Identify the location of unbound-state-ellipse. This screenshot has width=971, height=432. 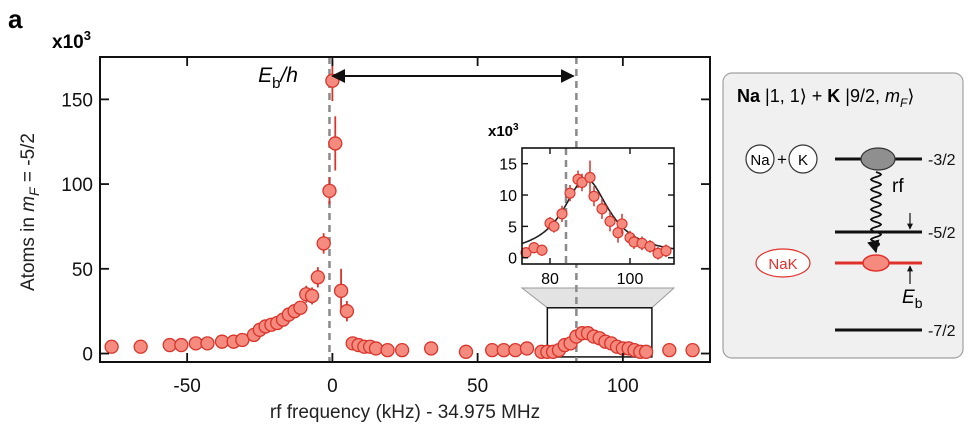
(878, 159).